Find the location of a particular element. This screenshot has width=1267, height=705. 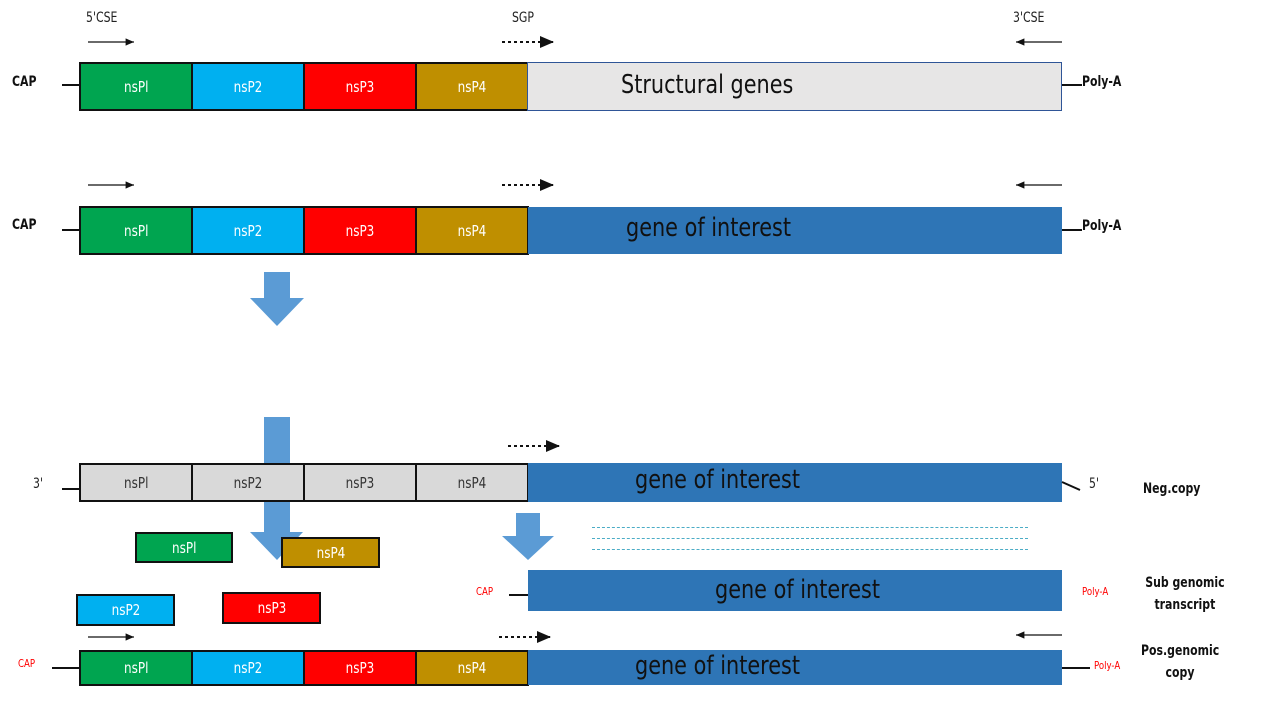

polya-label-4: Poly-A is located at coordinates (1095, 591).